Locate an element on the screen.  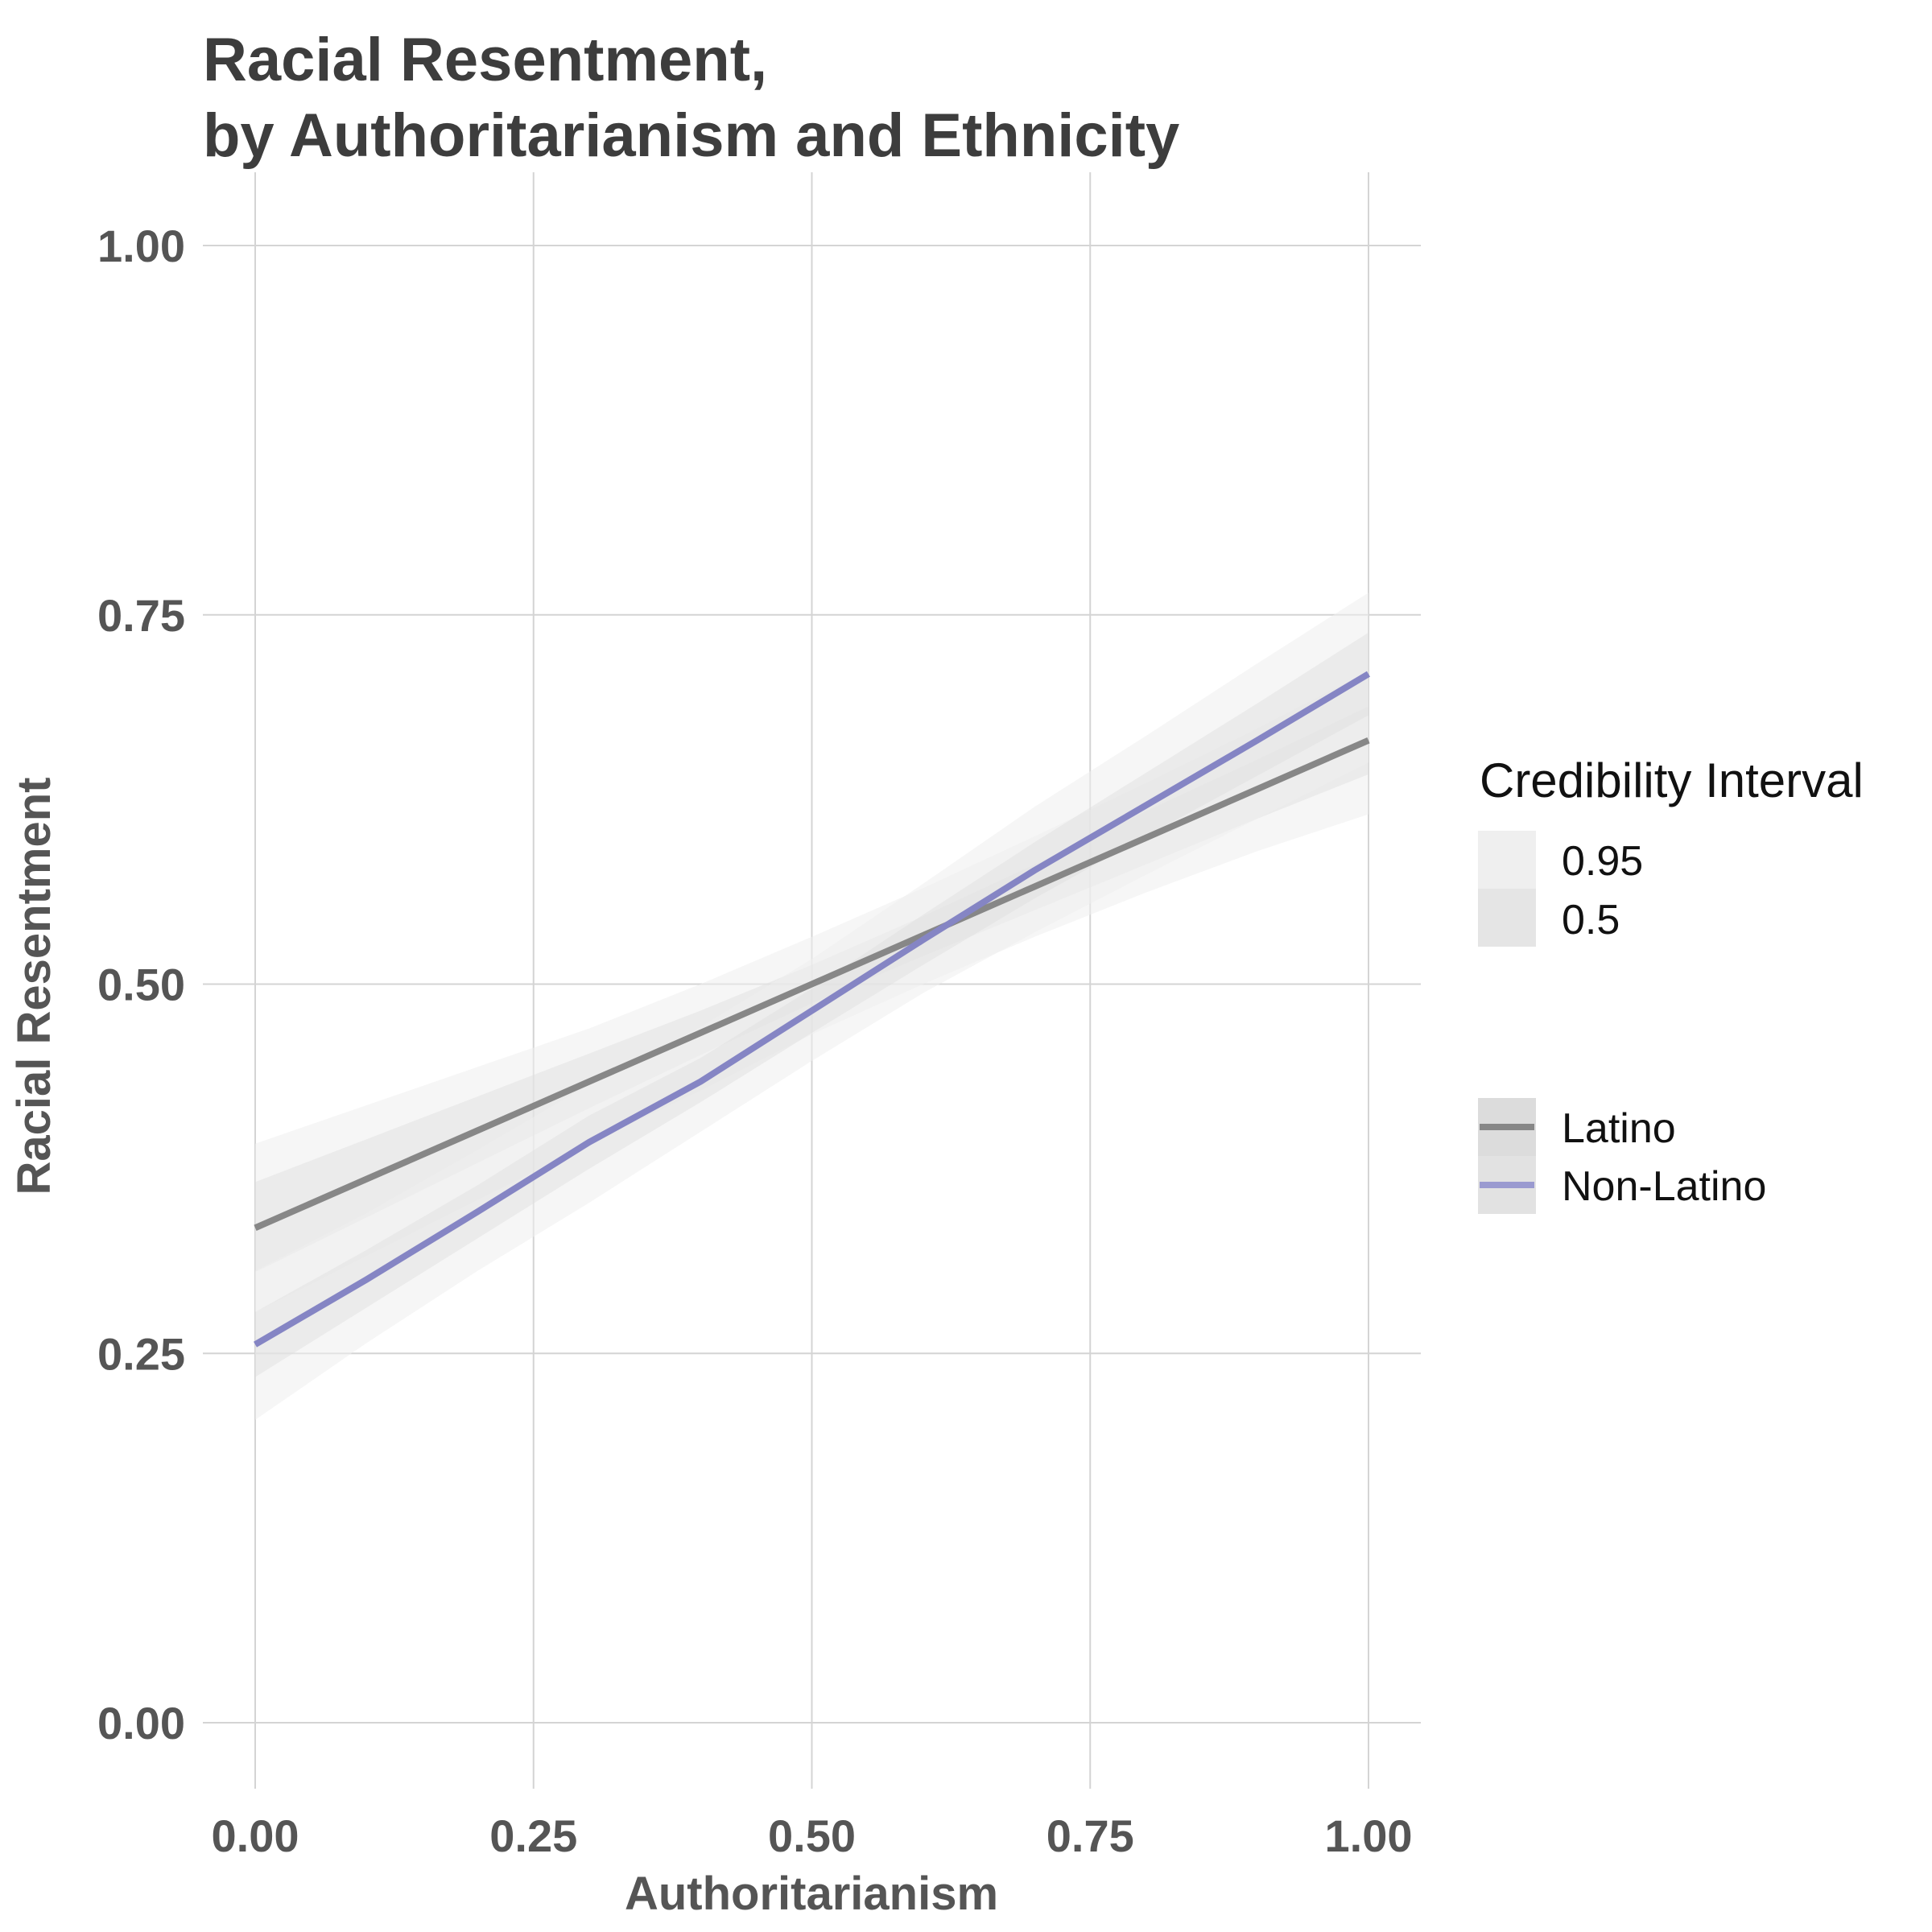
legend-label-non-latino: Non-Latino is located at coordinates (1664, 1186).